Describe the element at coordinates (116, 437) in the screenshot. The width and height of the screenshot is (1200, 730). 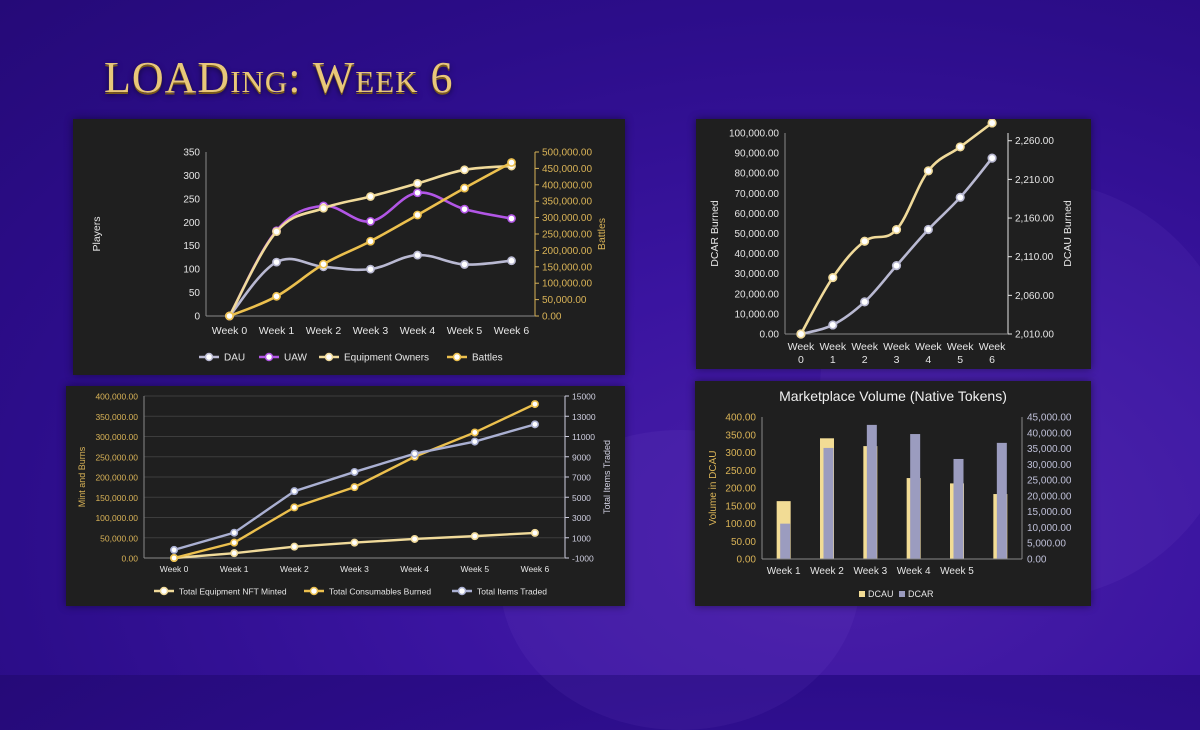
I see `y-tick-label-300-000-00: 300,000.00` at that location.